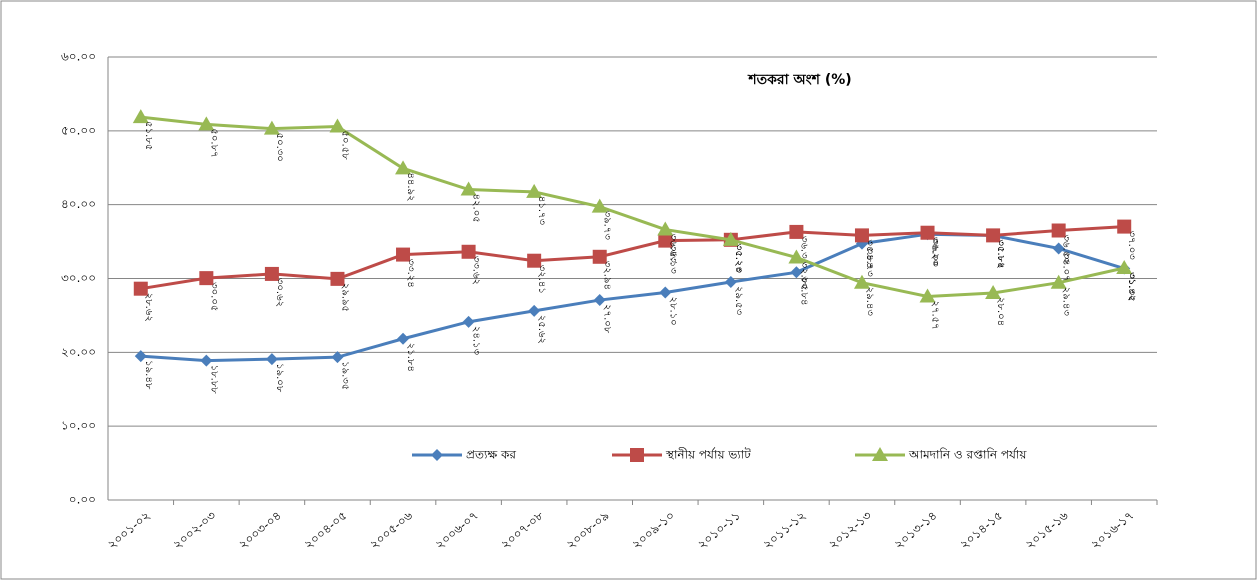 The width and height of the screenshot is (1257, 580). I want to click on y-tick-label: ৪০.০০, so click(78, 204).